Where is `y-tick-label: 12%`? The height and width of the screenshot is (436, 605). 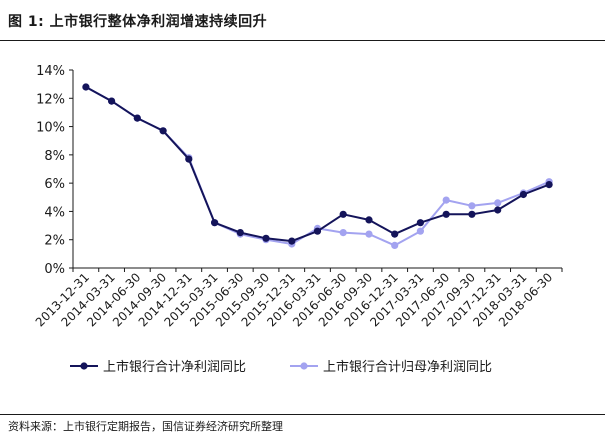 y-tick-label: 12% is located at coordinates (50, 99).